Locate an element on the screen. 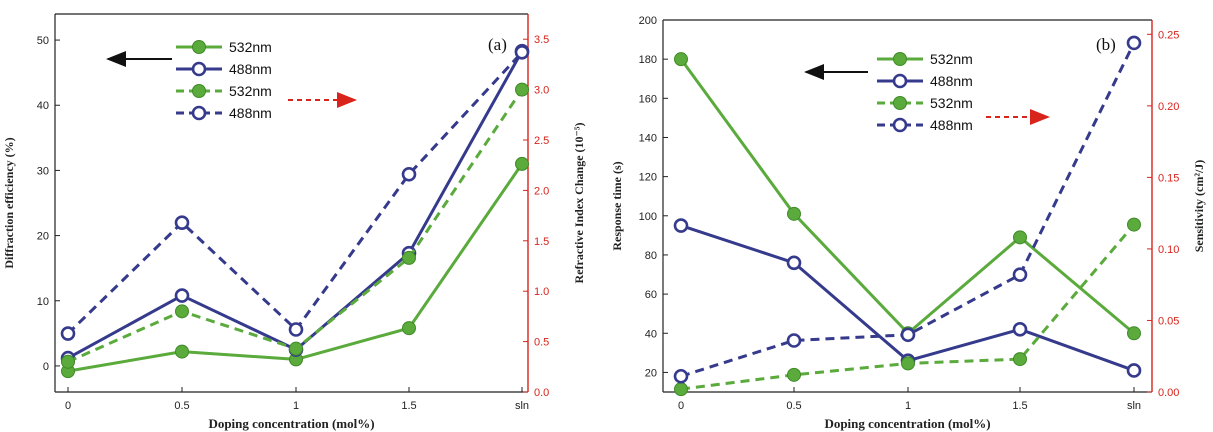 The width and height of the screenshot is (1213, 432). y-tick-label-right: 2.0 is located at coordinates (541, 191).